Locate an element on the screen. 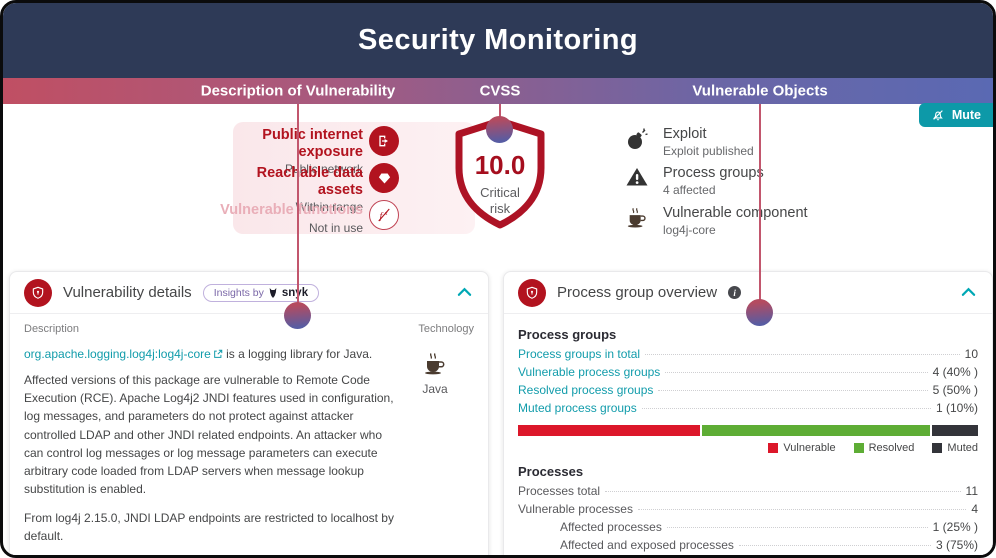  card-title: Process group overview is located at coordinates (637, 292).